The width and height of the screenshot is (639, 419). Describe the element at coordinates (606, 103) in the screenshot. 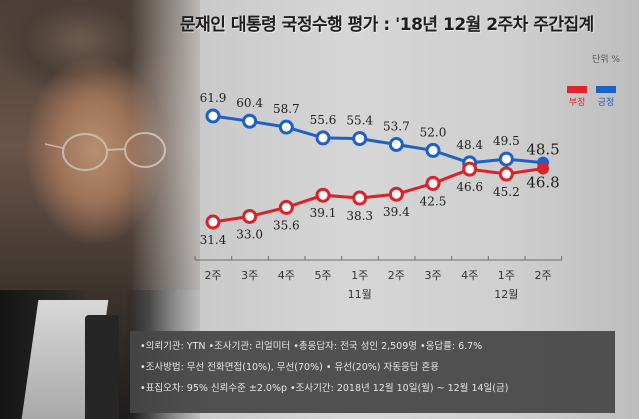

I see `legend-label-positive: 긍정` at that location.